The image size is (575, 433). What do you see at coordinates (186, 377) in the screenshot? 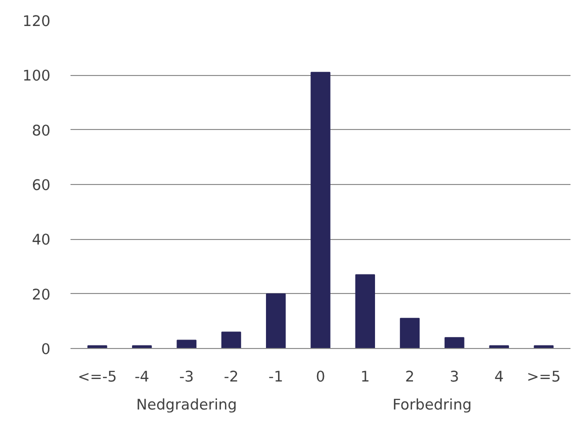
I see `x-tick-label: -3` at bounding box center [186, 377].